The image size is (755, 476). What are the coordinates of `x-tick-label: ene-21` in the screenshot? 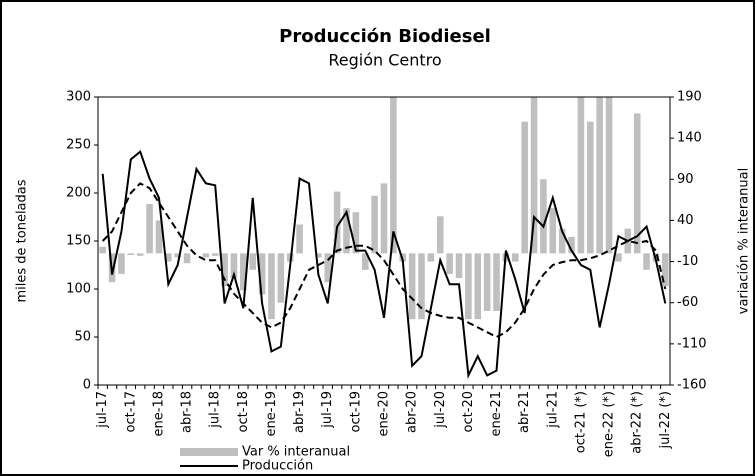 It's located at (496, 413).